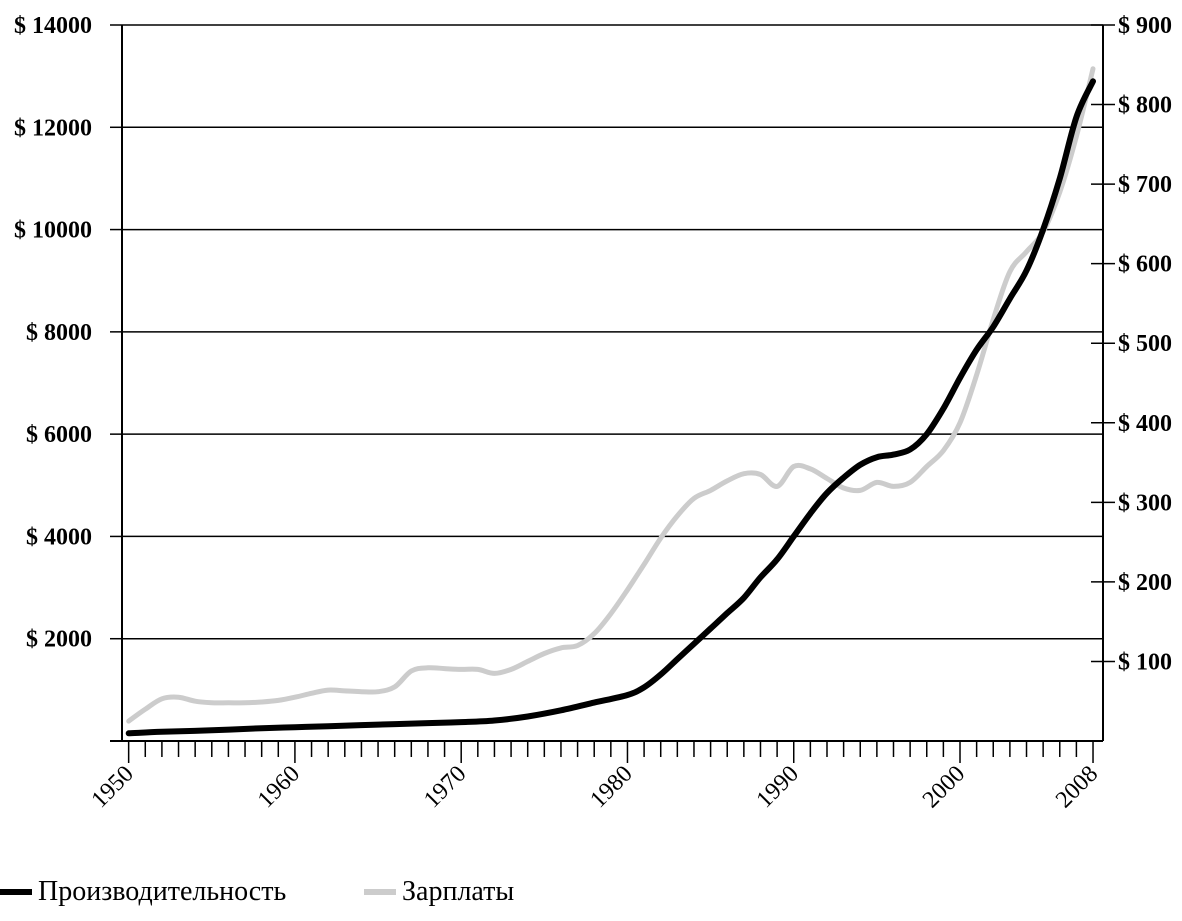 The width and height of the screenshot is (1182, 921). I want to click on x-tick-label: 1970, so click(445, 787).